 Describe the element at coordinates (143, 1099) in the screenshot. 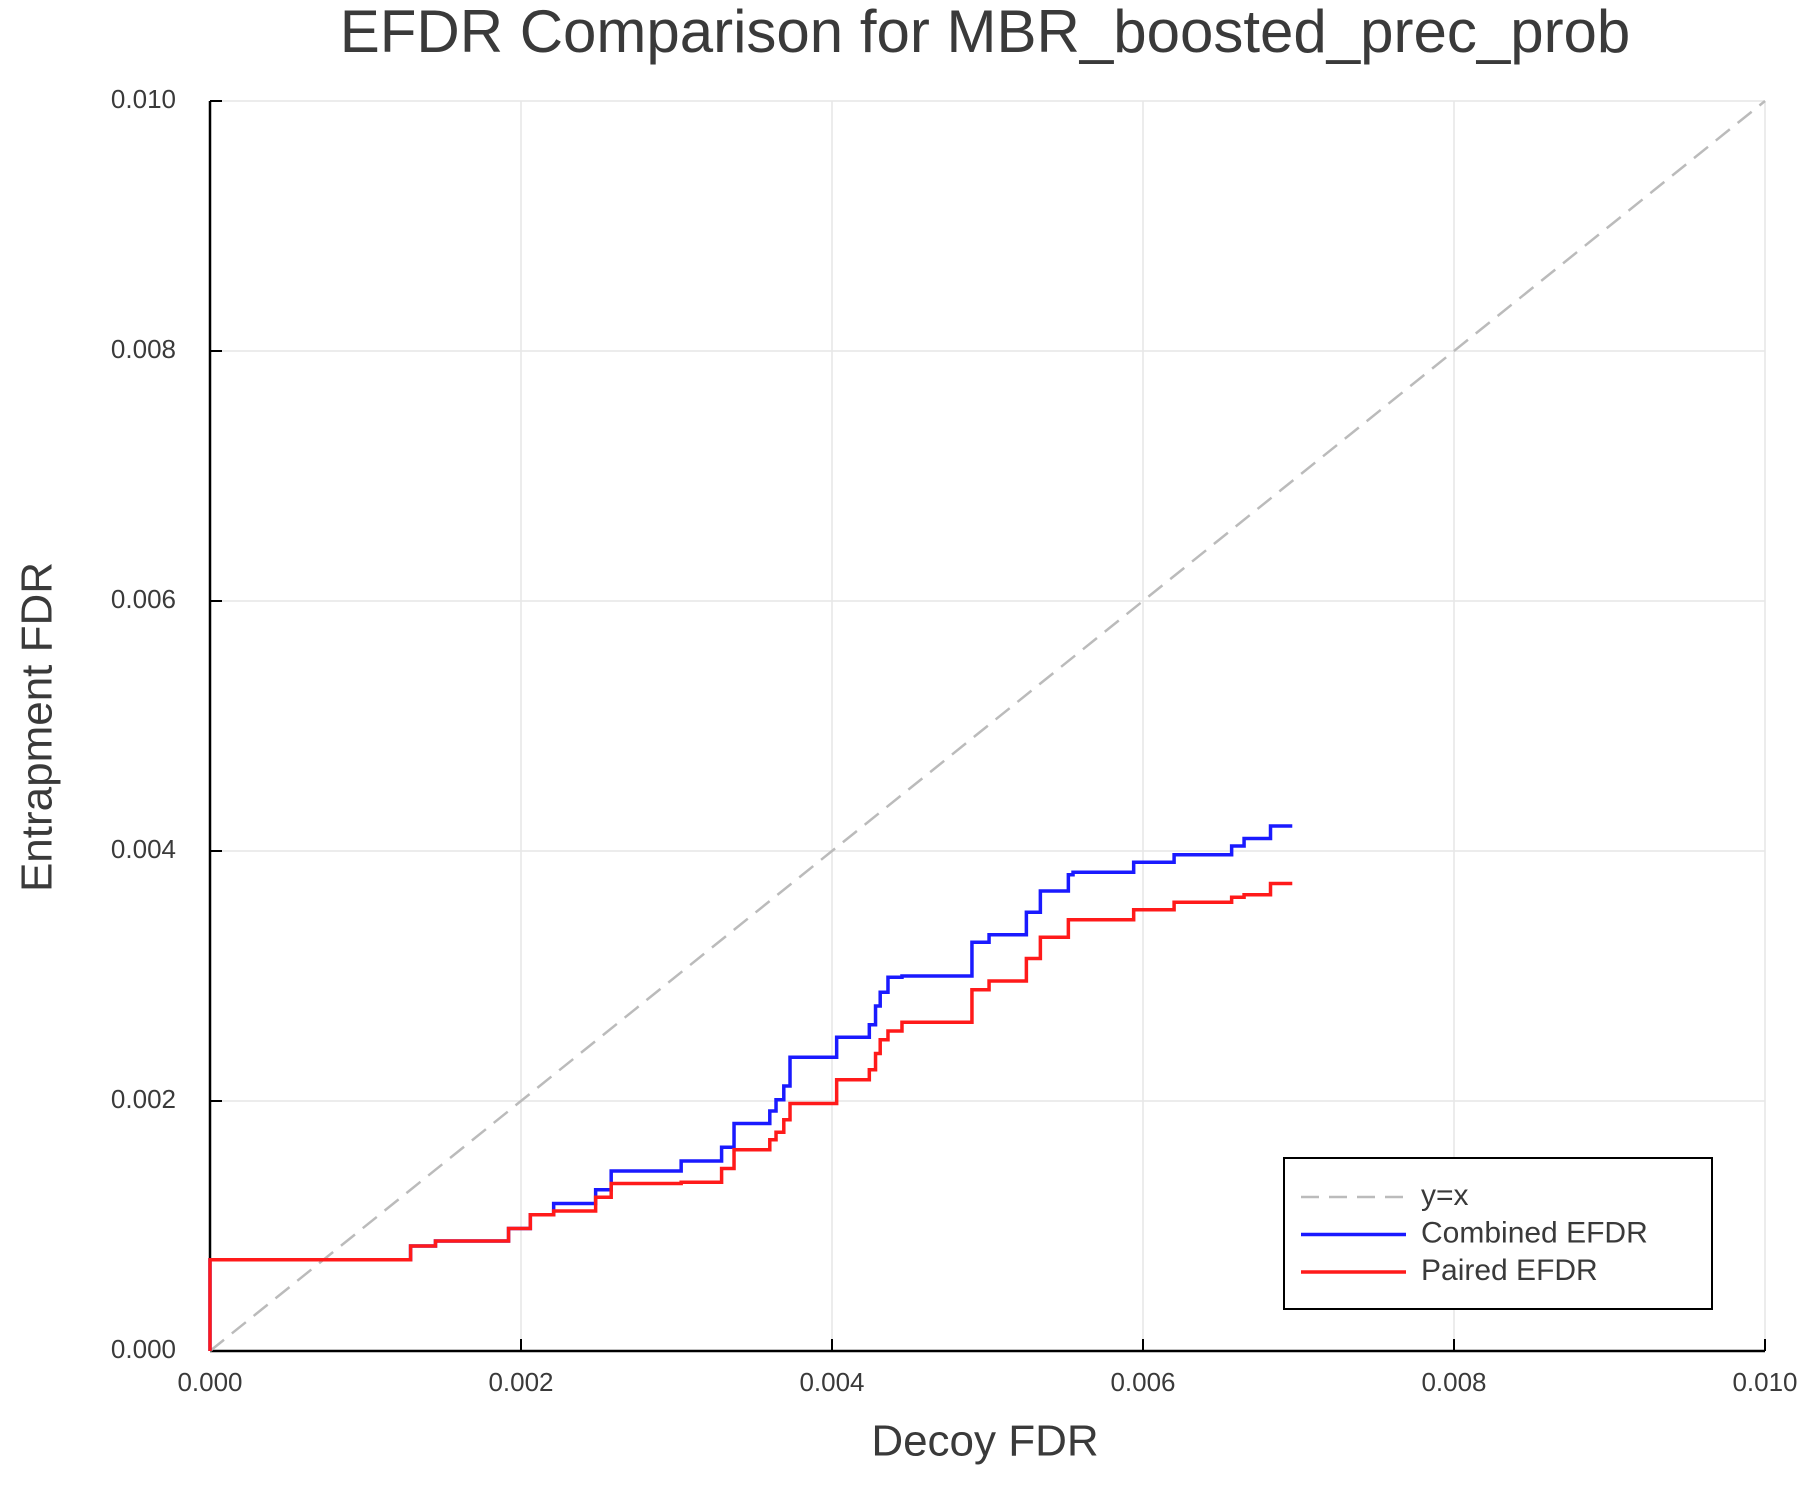

I see `y-tick-label: 0.002` at that location.